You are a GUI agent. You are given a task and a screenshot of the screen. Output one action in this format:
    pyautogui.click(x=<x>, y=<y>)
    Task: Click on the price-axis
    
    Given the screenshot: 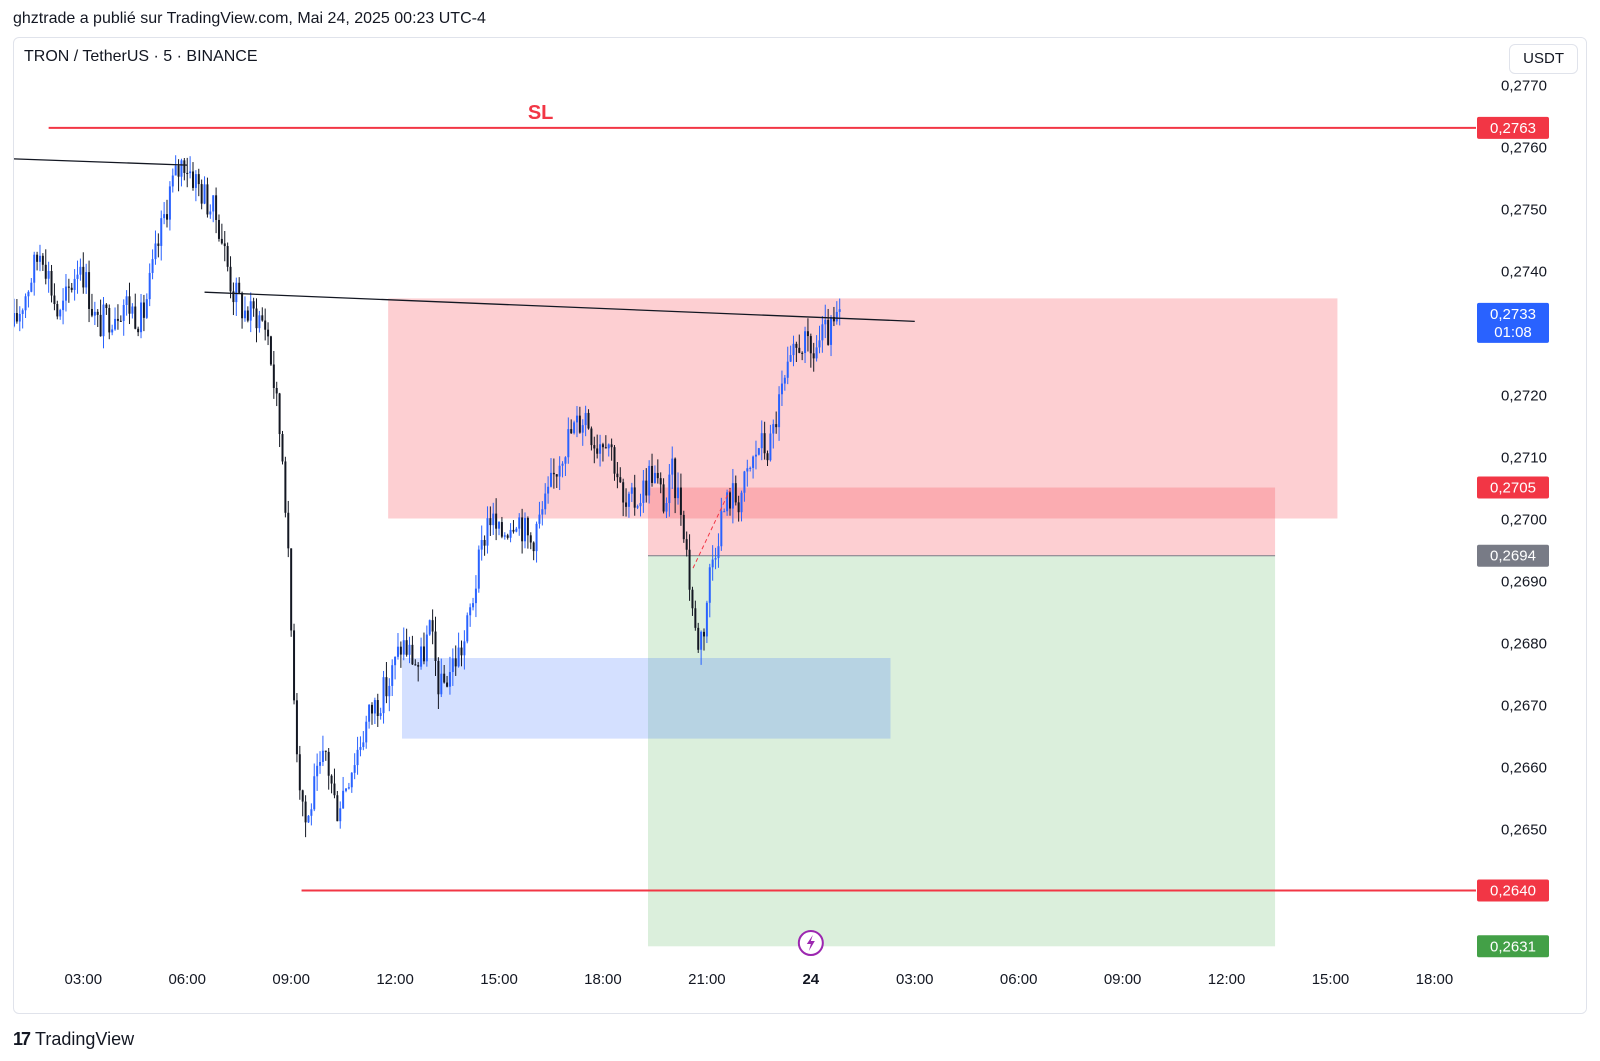 What is the action you would take?
    pyautogui.click(x=1531, y=525)
    